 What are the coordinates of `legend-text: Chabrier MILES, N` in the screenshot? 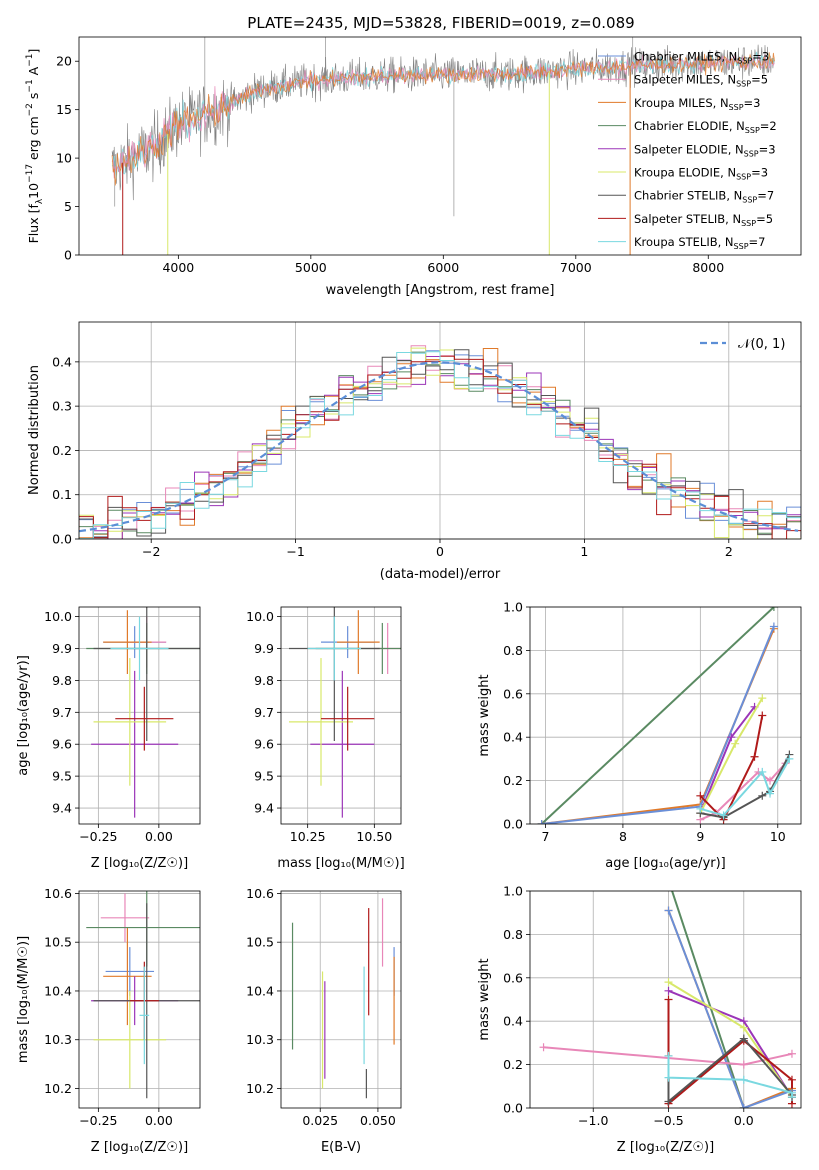 It's located at (685, 57).